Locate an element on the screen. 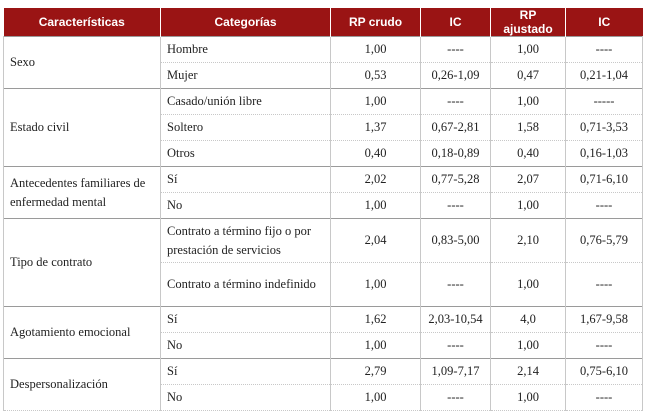 The height and width of the screenshot is (411, 645). characteristic-cell: Estado civil is located at coordinates (82, 127).